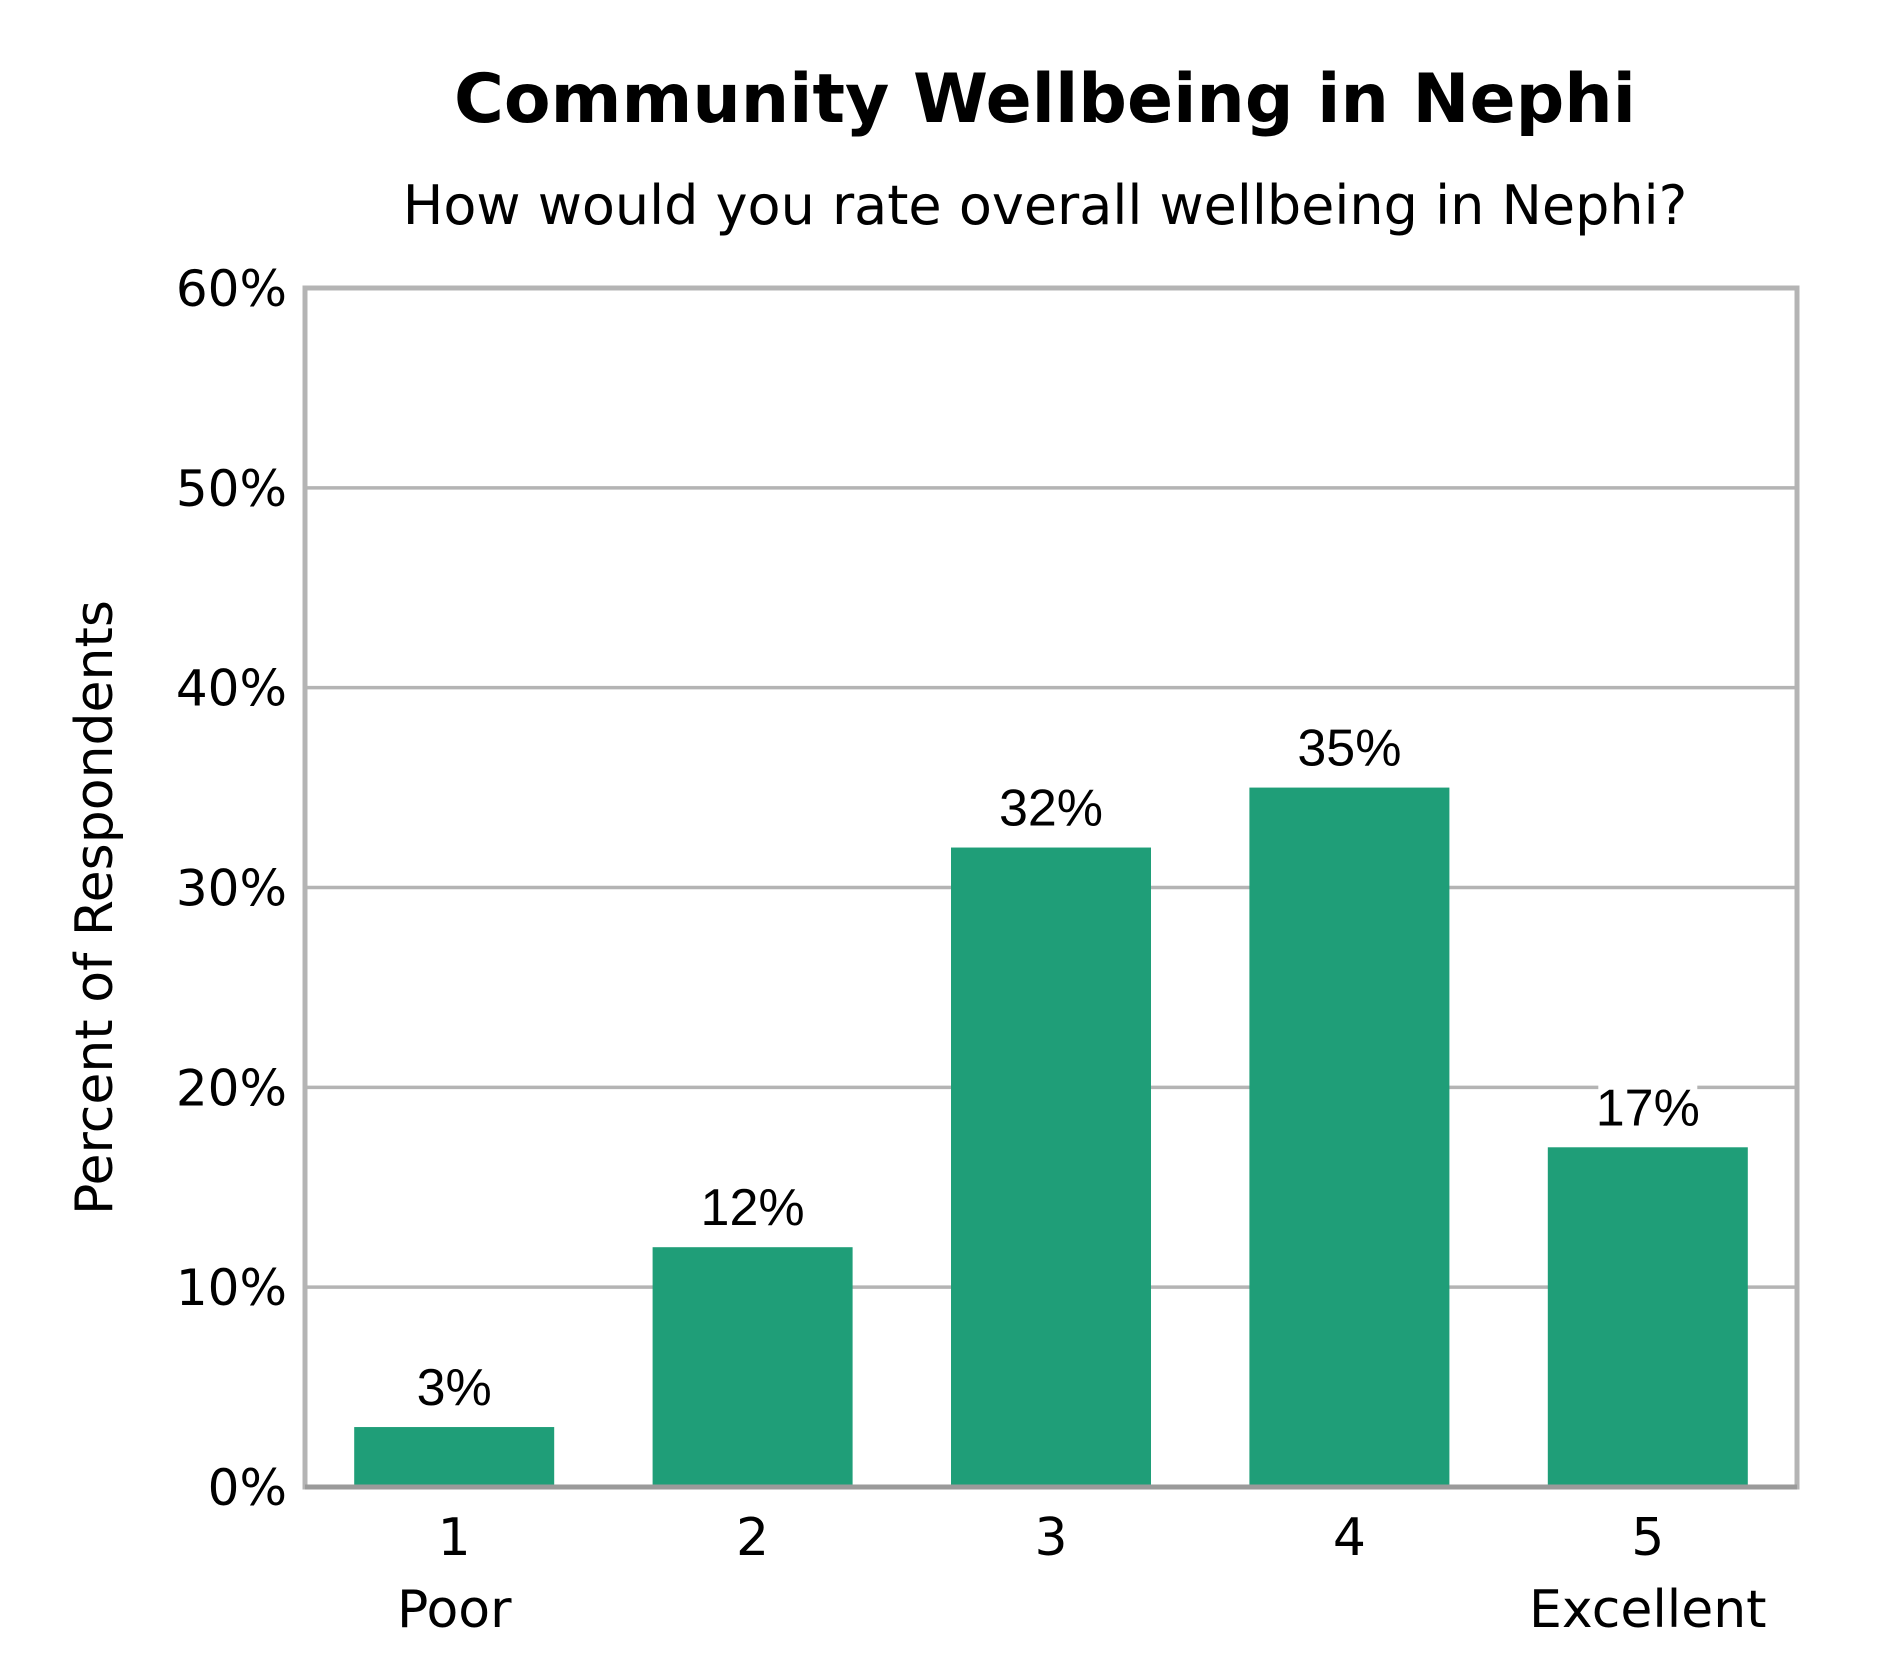 This screenshot has width=1890, height=1680. I want to click on x-tick-sublabel: Poor, so click(454, 1610).